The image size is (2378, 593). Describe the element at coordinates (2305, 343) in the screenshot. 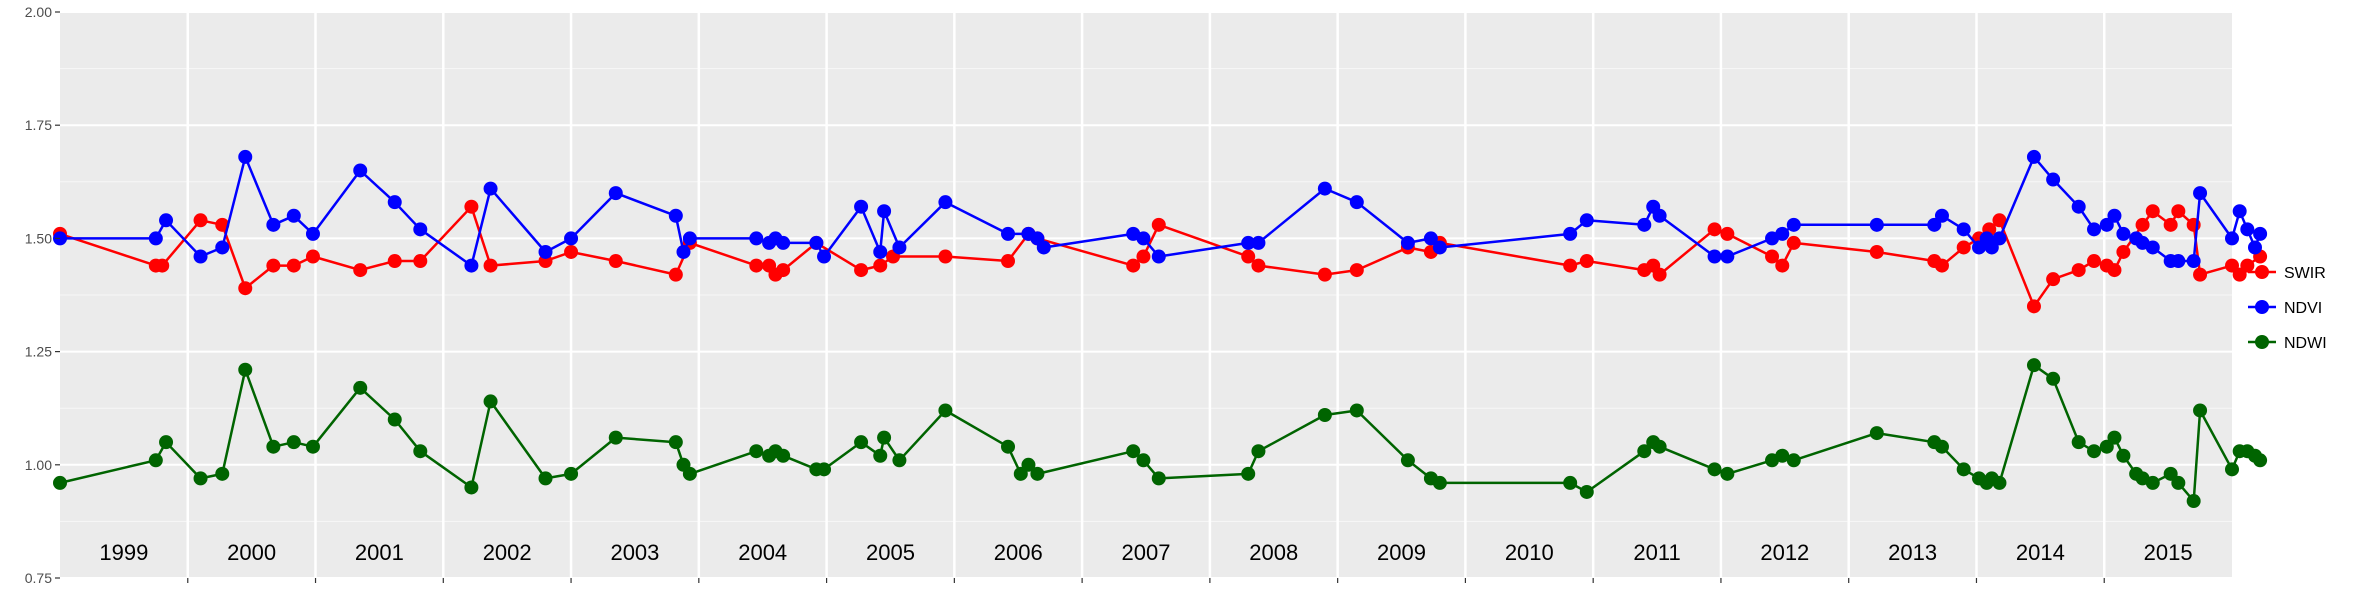

I see `ndwi-legend-label: NDWI` at that location.